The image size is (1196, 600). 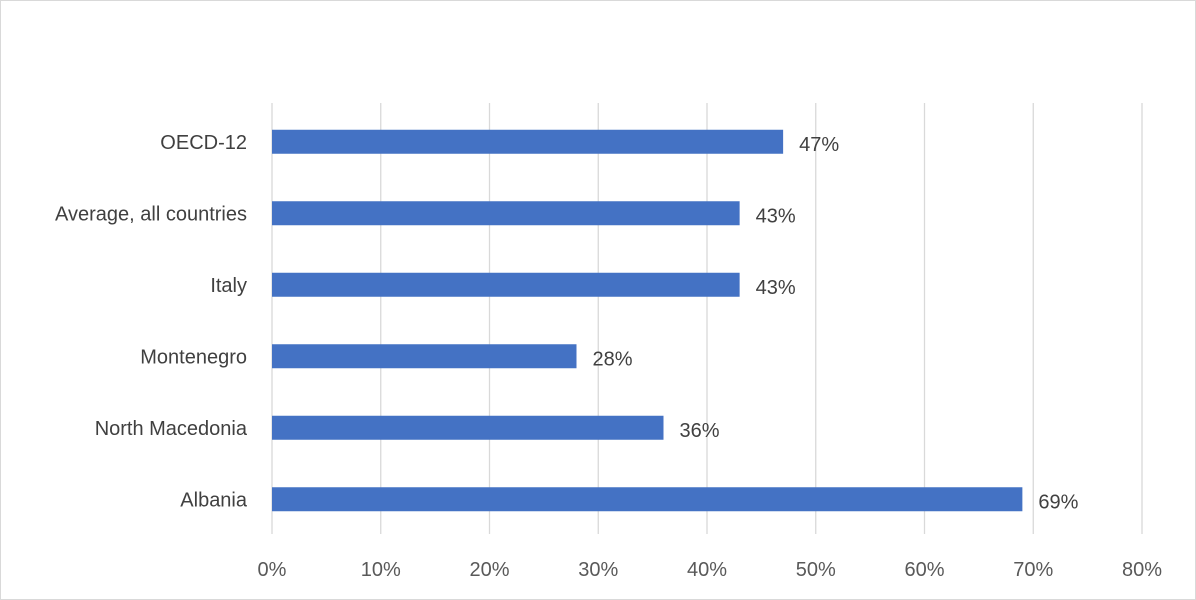 I want to click on x-tick-label: 50%, so click(x=816, y=570).